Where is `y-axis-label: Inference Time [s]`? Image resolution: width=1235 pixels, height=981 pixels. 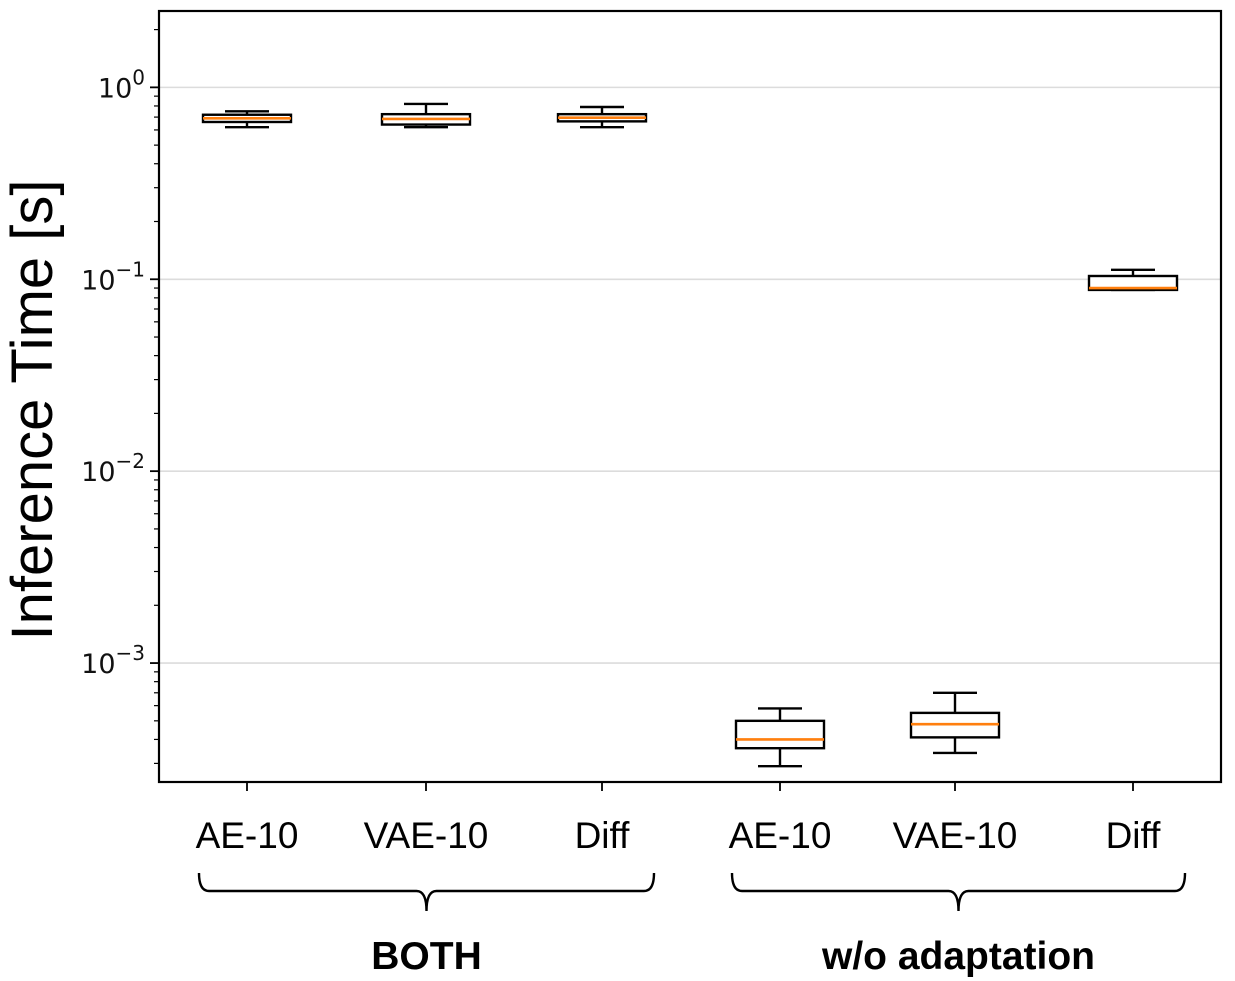
y-axis-label: Inference Time [s] is located at coordinates (32, 410).